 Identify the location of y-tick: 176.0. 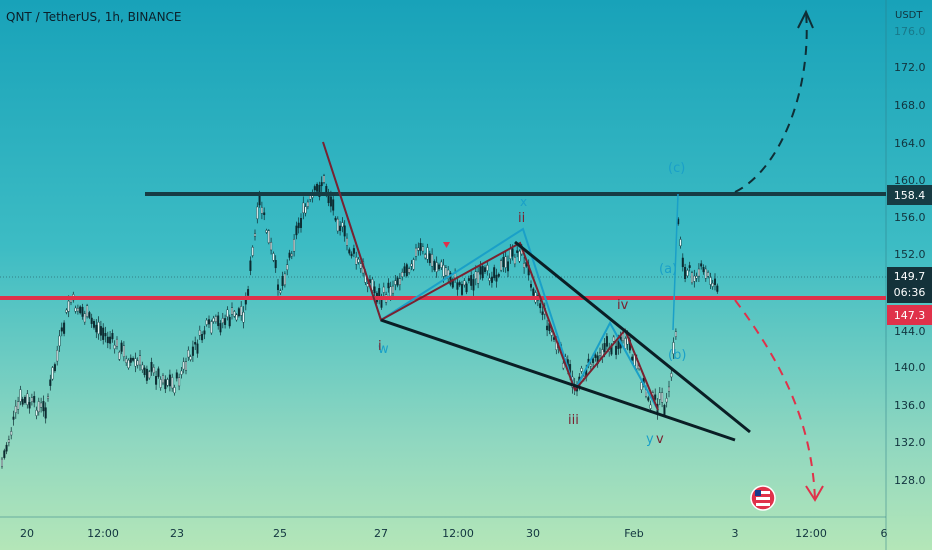
(910, 31).